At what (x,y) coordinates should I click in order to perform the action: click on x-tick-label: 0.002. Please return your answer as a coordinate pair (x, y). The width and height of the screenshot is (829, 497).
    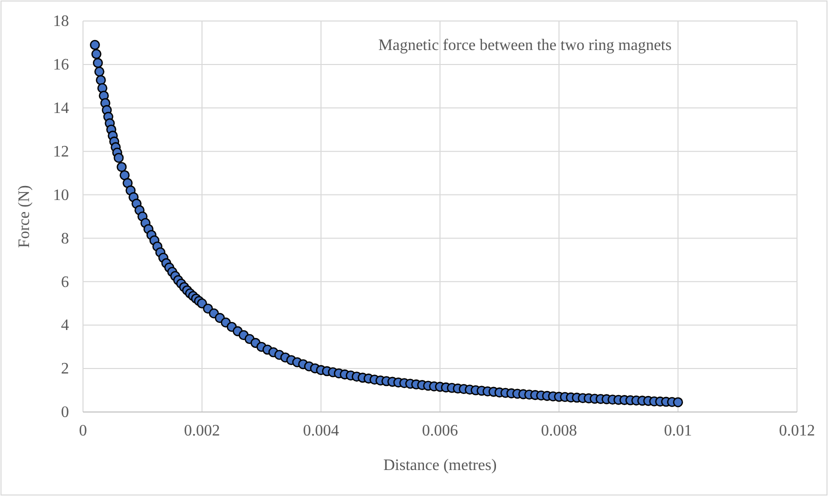
    Looking at the image, I should click on (202, 431).